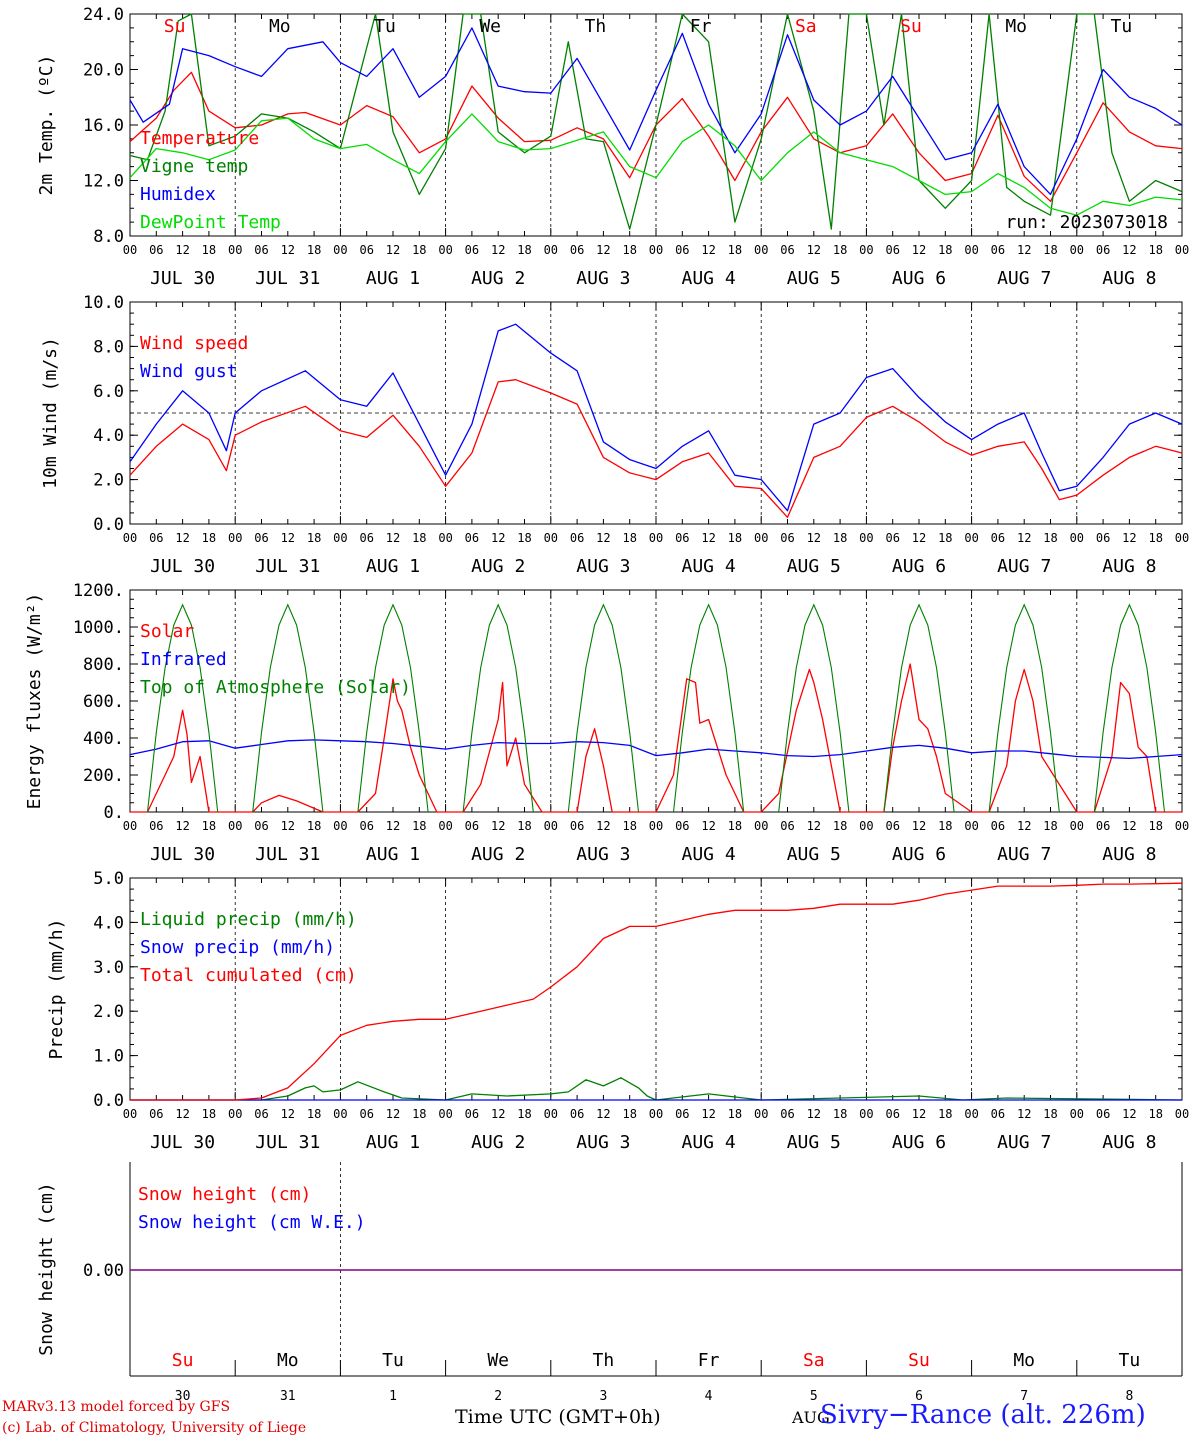  I want to click on x-axis-title: Time UTC (GMT+0h), so click(558, 1417).